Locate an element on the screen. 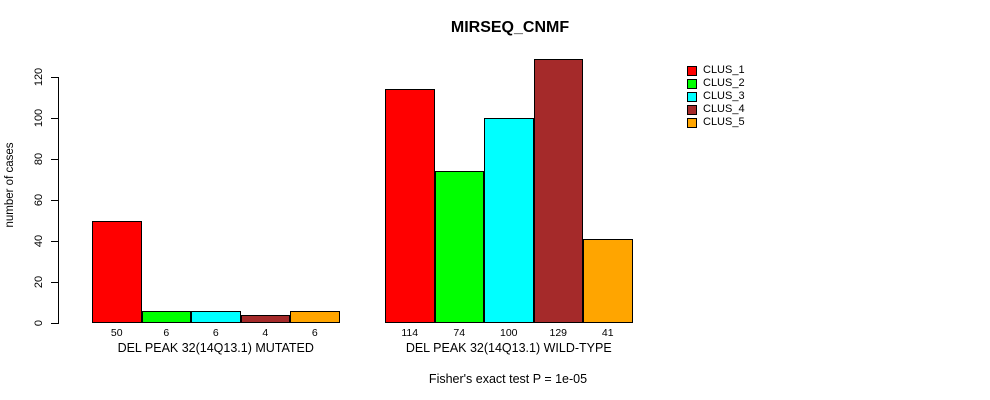  legend: CLUS_1 CLUS_2 CLUS_3 CLUS_4 CLUS_5 is located at coordinates (716, 96).